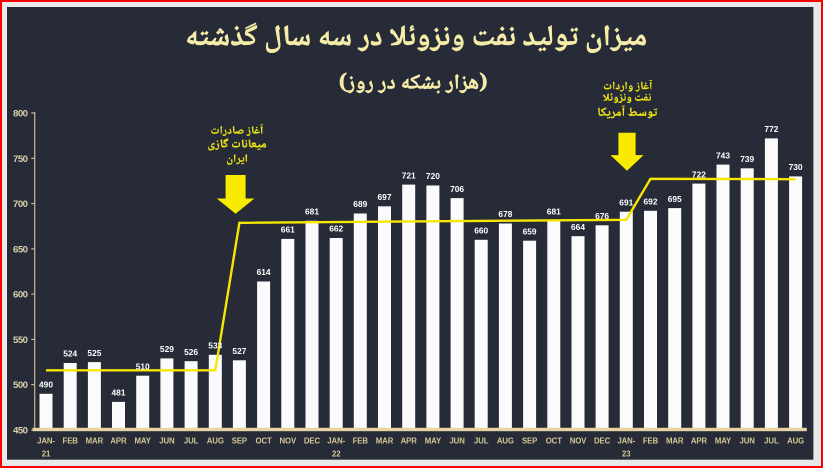  What do you see at coordinates (264, 272) in the screenshot?
I see `svg-text: 614` at bounding box center [264, 272].